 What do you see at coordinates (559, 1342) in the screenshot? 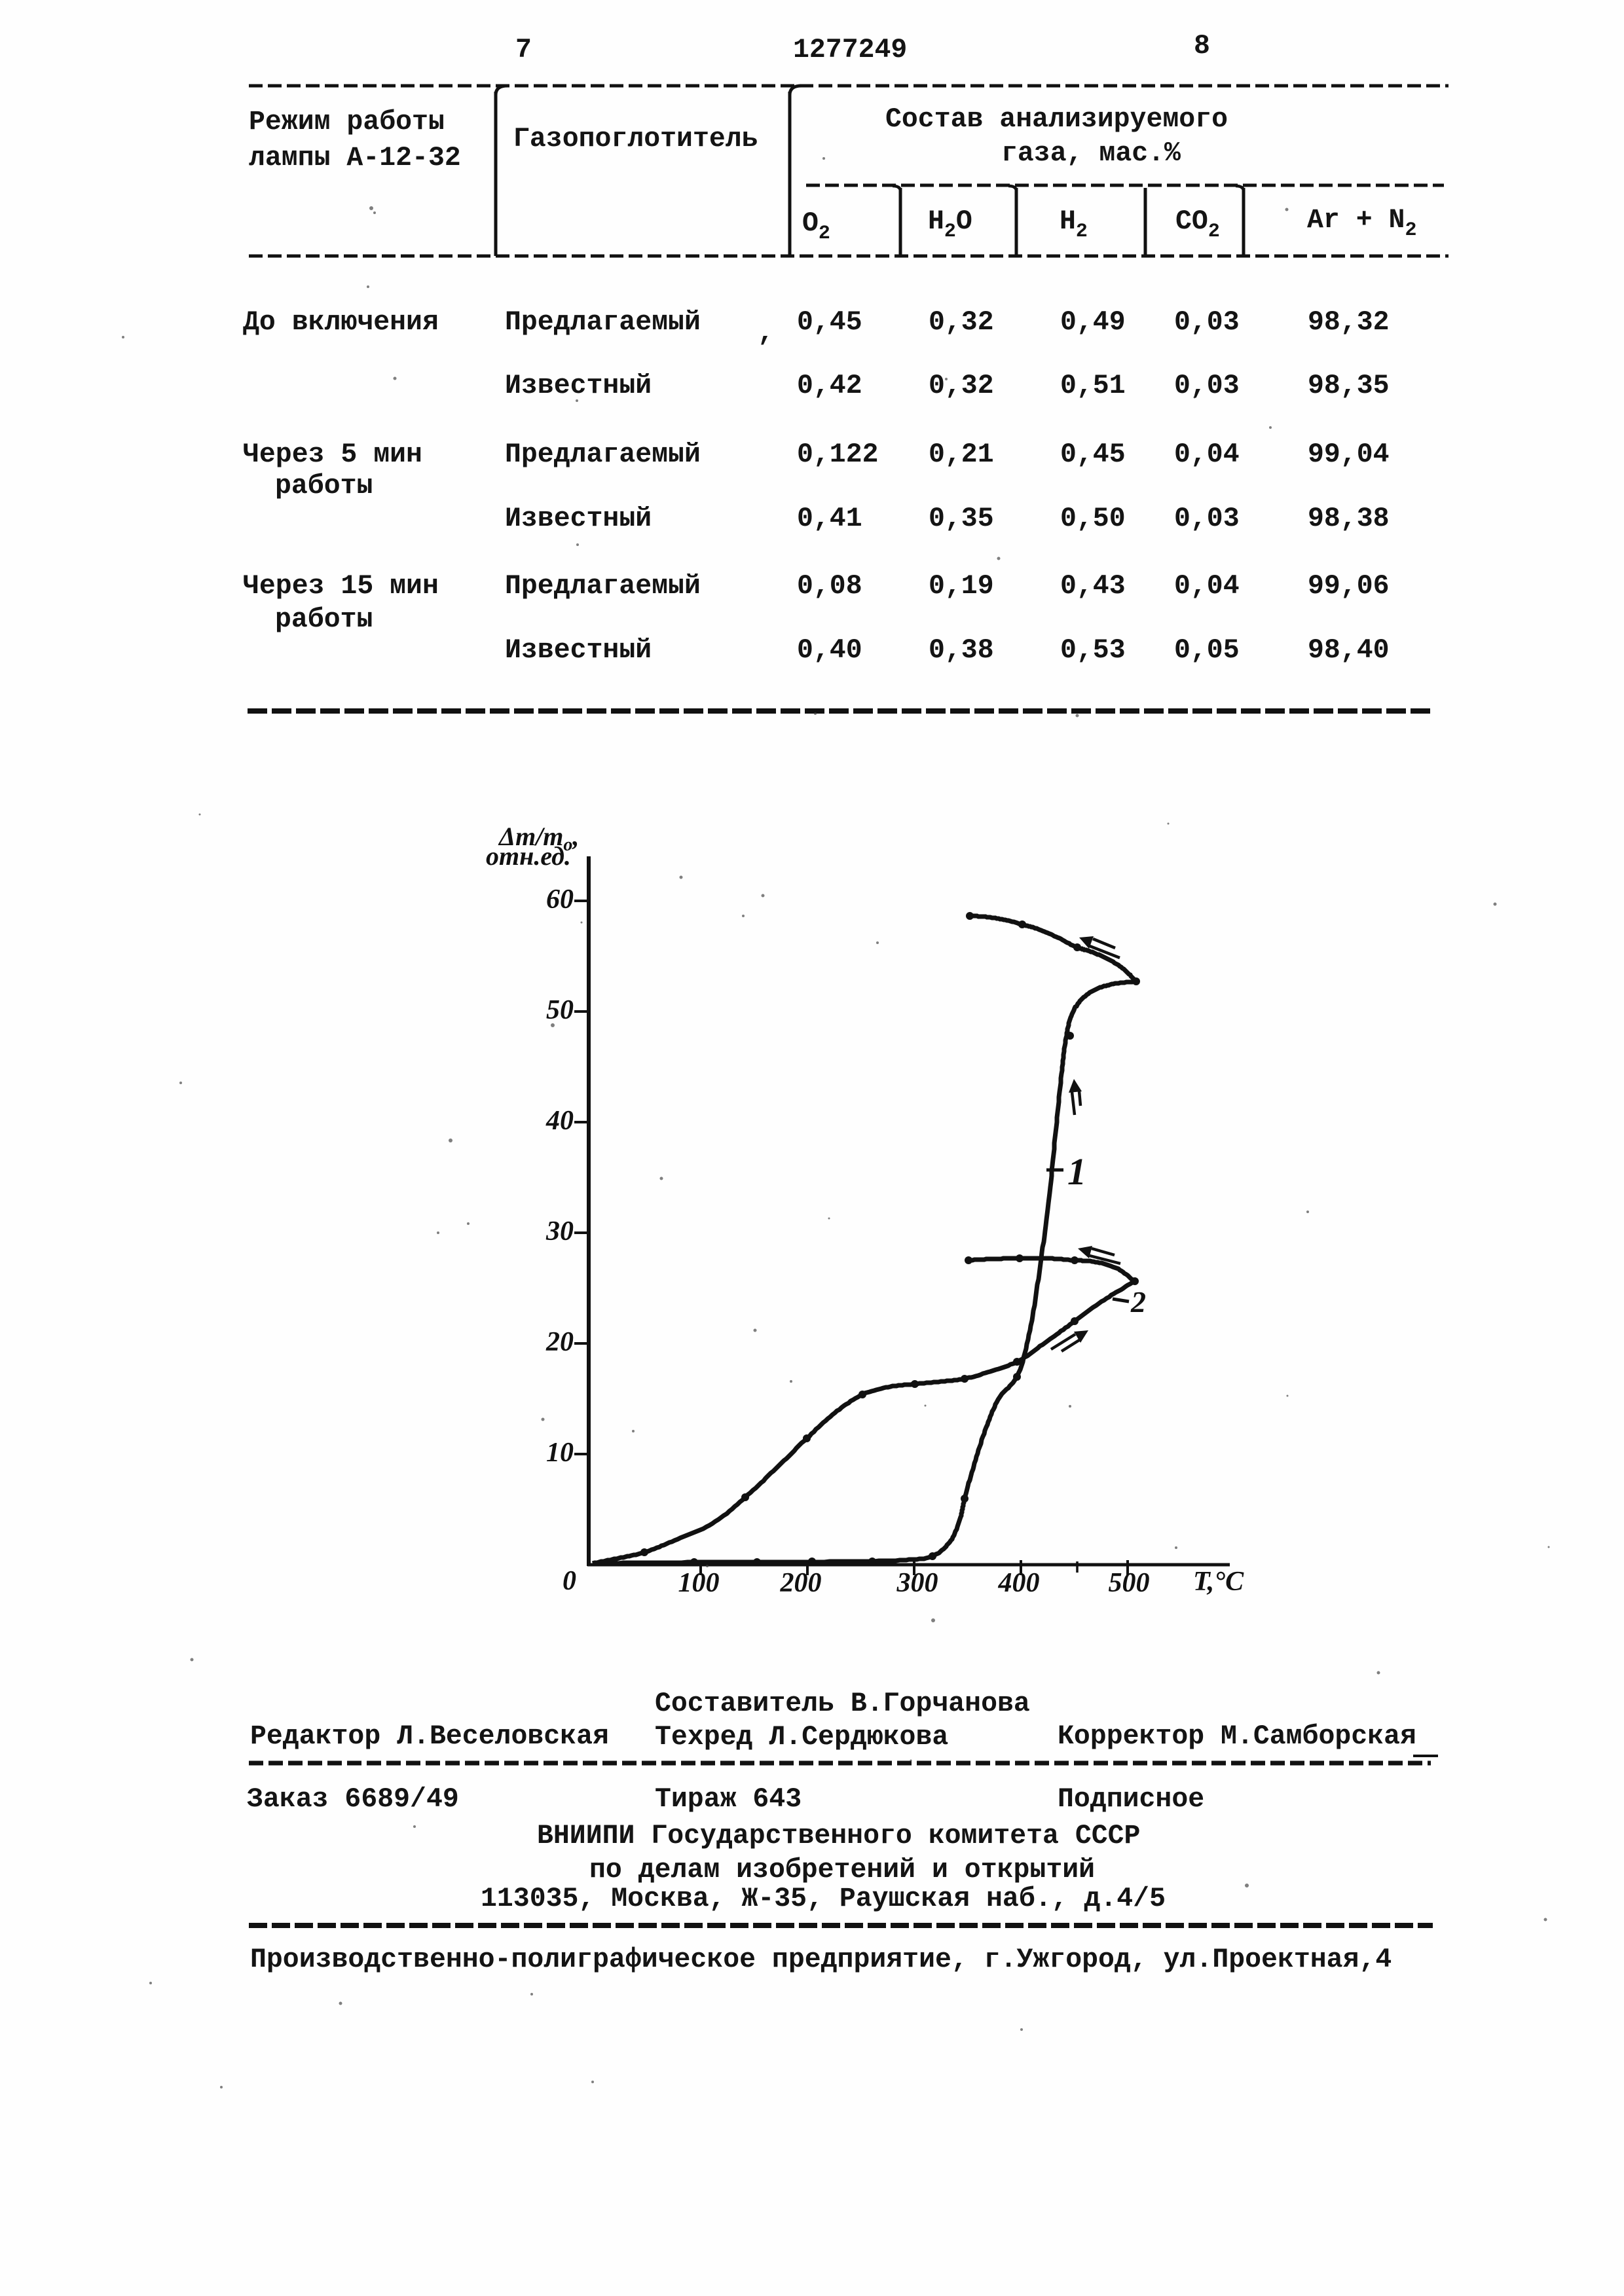
I see `svg-text: 20` at bounding box center [559, 1342].